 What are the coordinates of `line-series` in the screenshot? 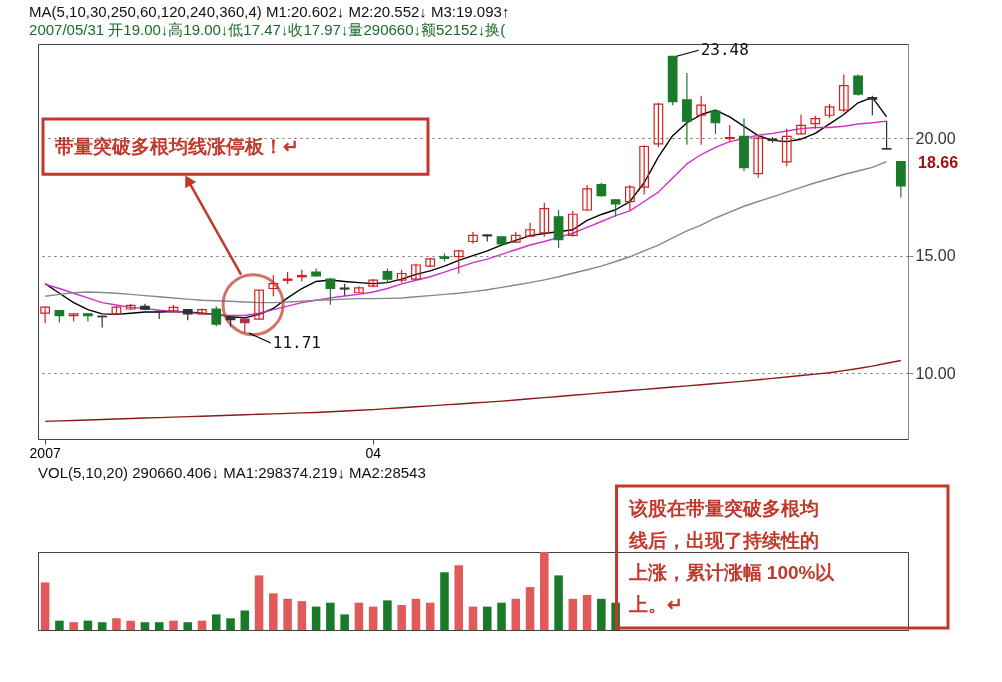 It's located at (473, 391).